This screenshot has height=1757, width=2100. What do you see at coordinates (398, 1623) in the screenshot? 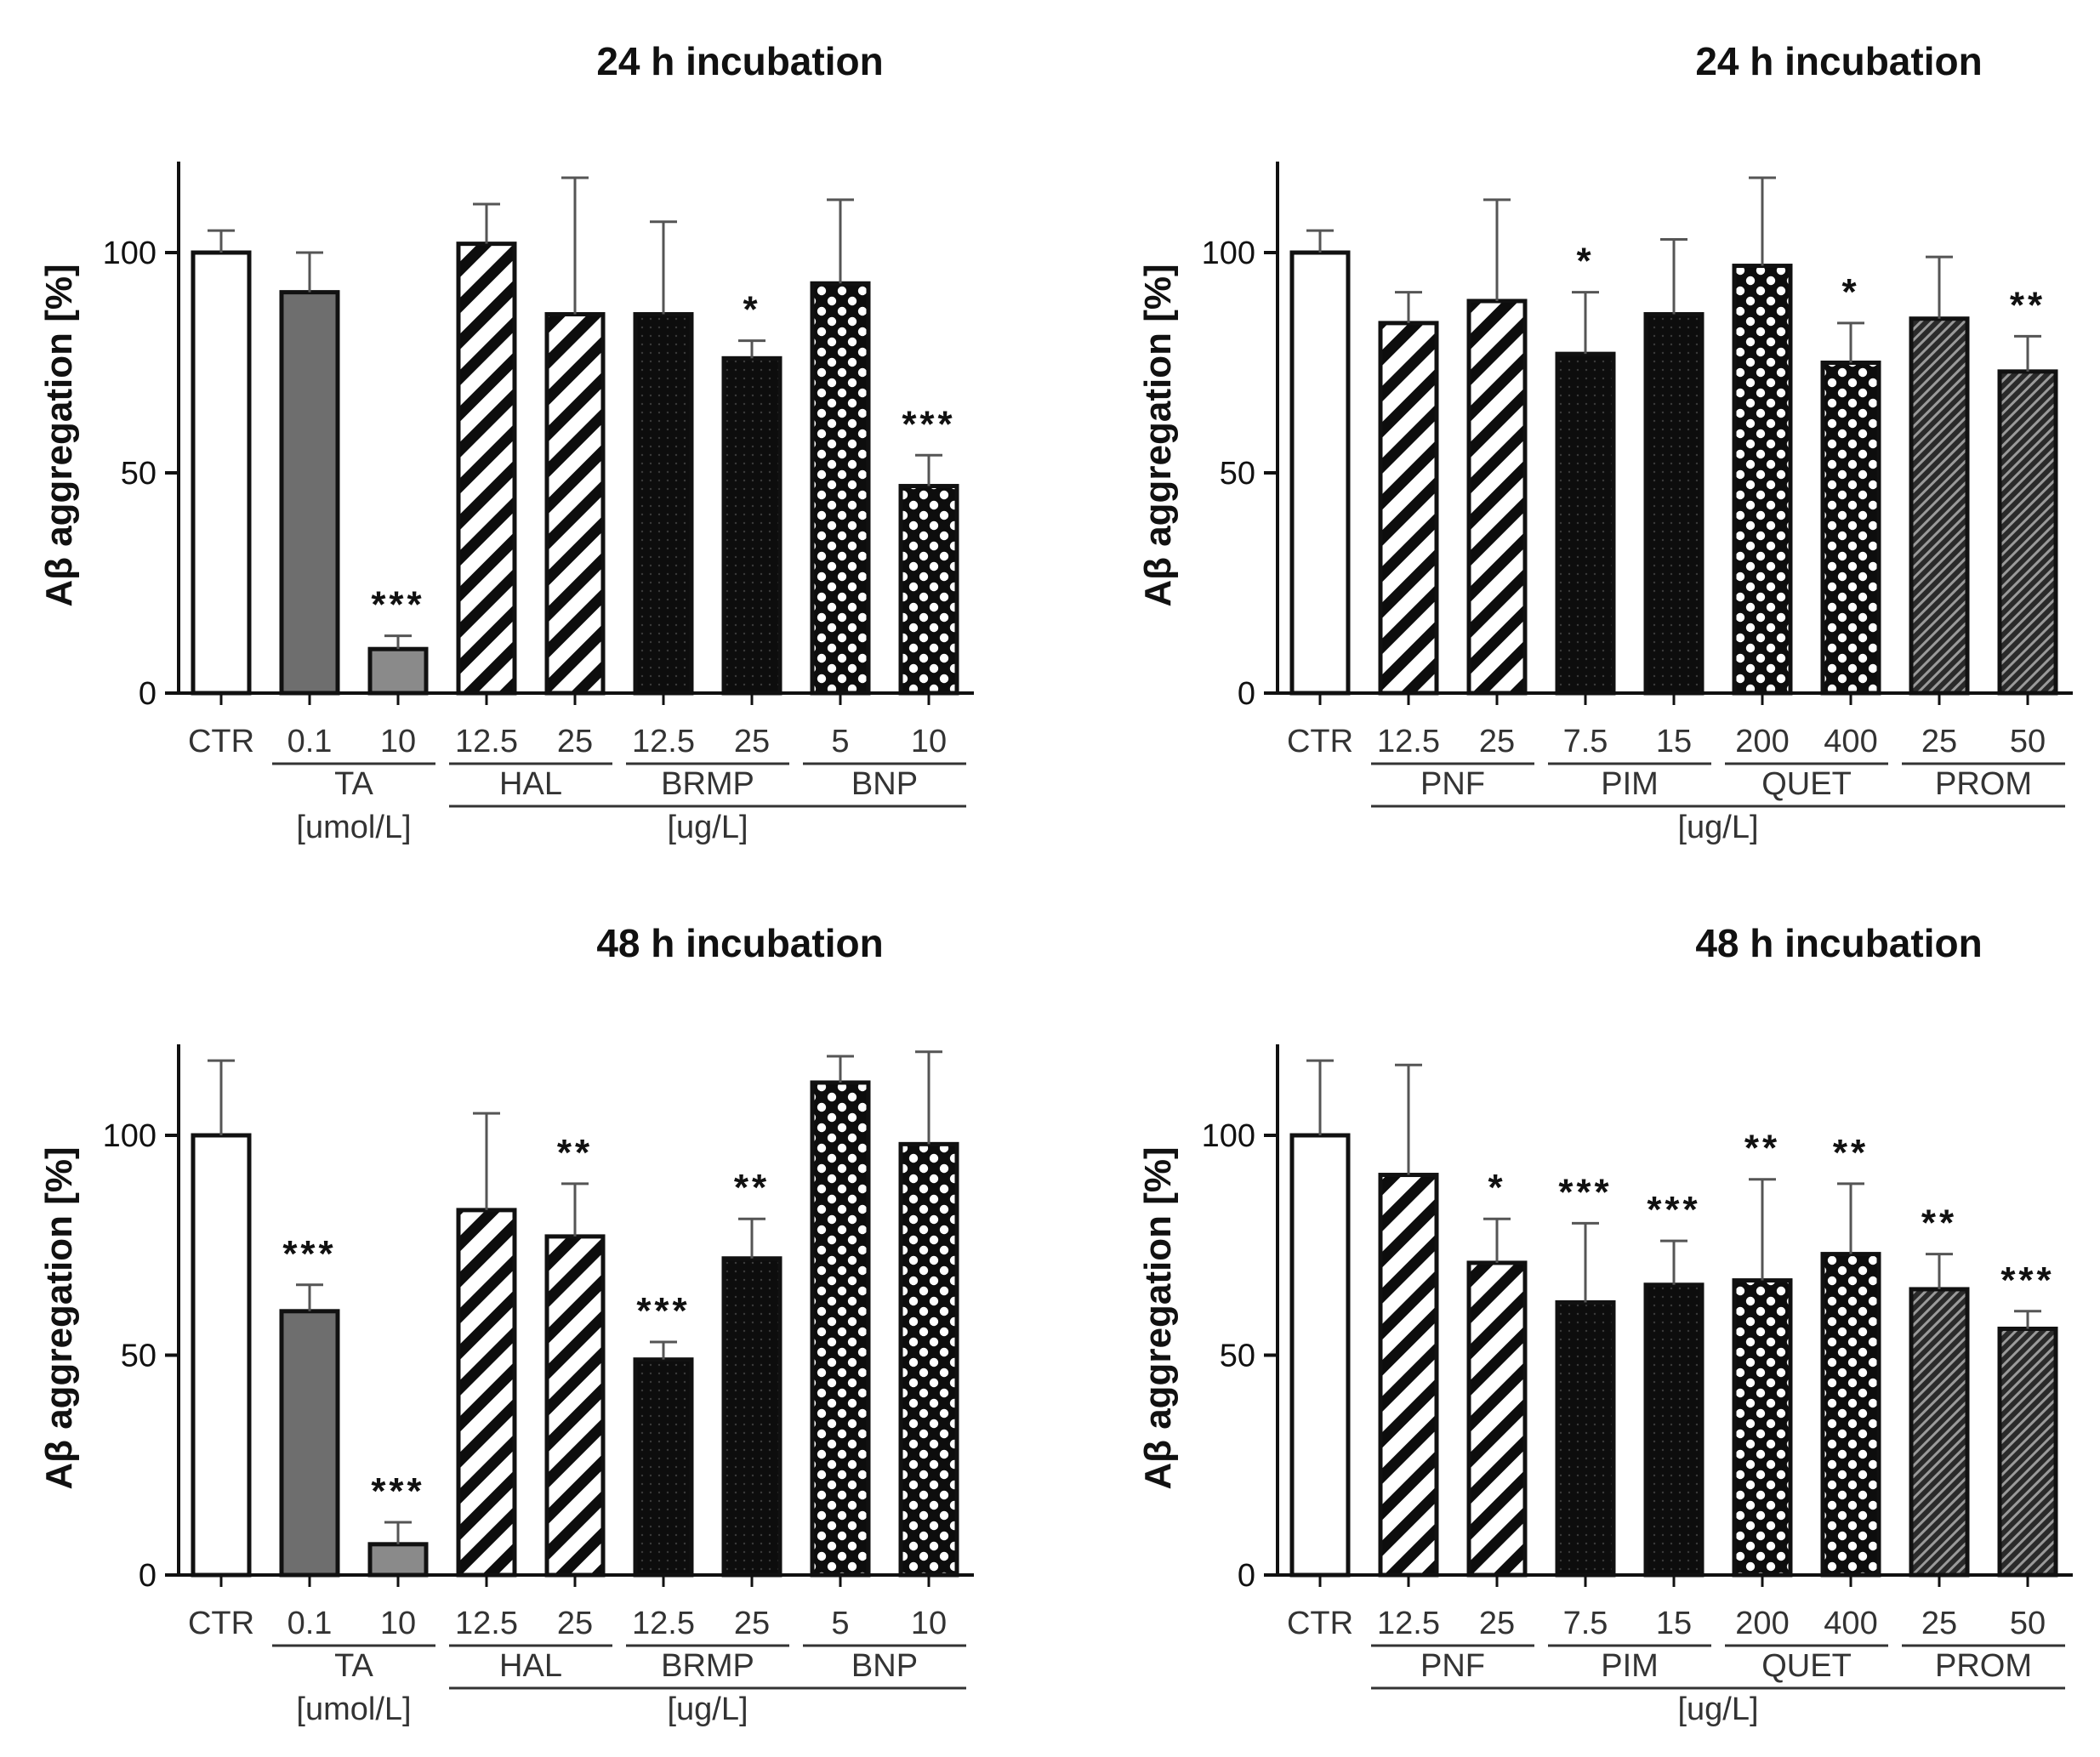
I see `x-tick-label-bl-2: 10` at bounding box center [398, 1623].